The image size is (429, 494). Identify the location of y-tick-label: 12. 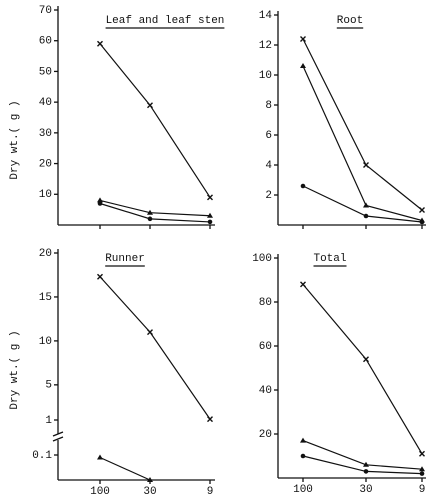
(265, 46).